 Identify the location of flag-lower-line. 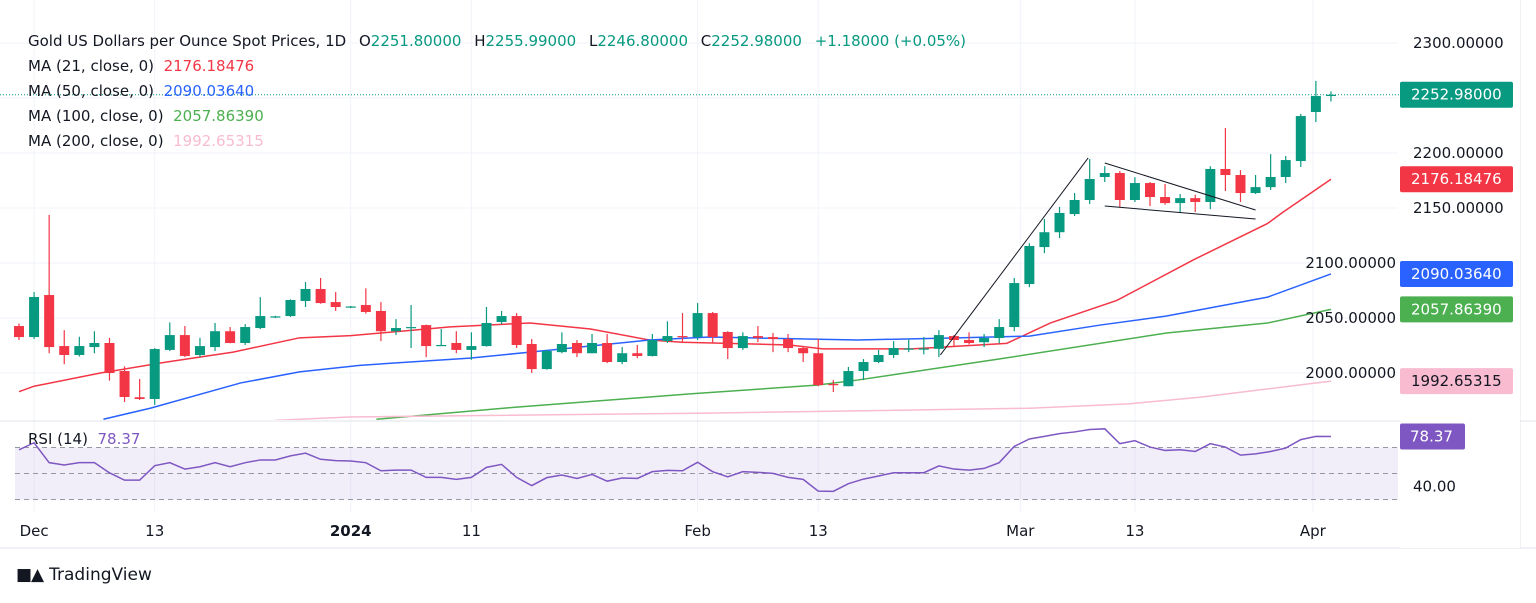
(1180, 212).